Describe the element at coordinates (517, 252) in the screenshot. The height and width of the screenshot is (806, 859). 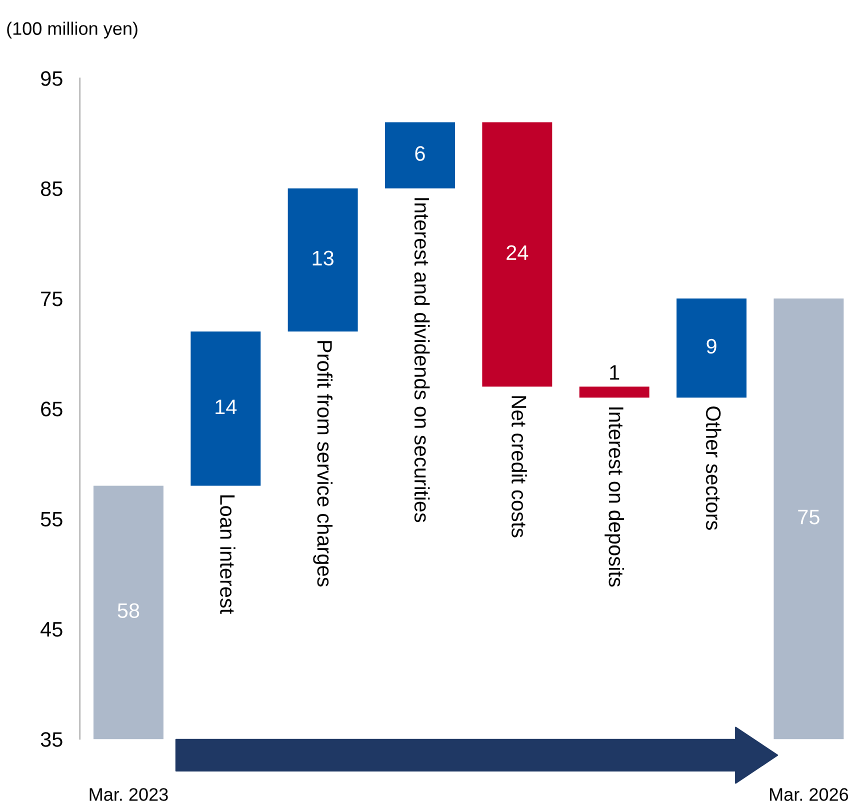
I see `data-label: 24` at that location.